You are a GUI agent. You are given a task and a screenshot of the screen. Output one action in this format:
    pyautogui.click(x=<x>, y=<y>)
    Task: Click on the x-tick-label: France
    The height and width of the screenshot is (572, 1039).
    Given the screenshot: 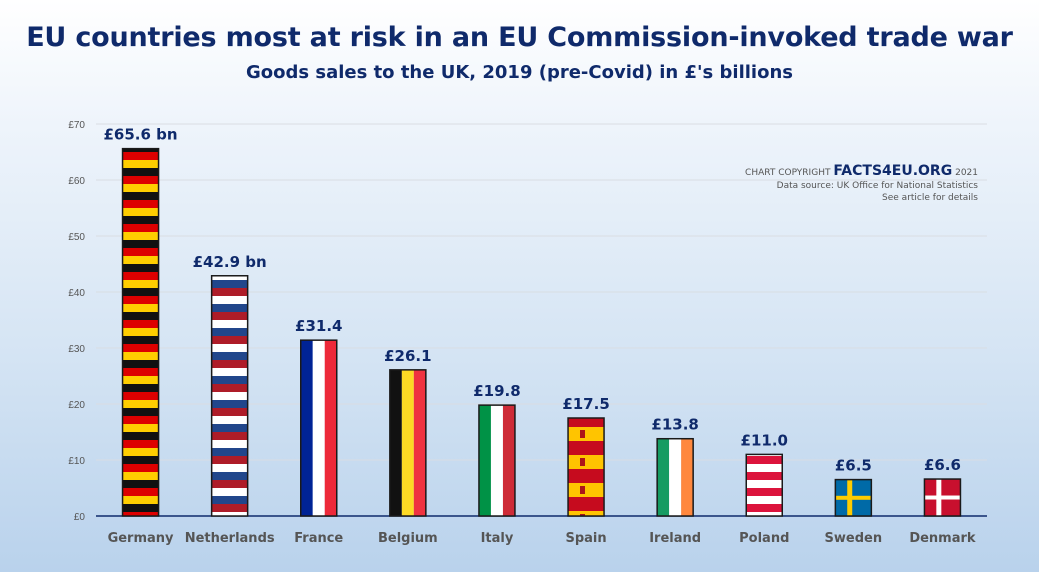 What is the action you would take?
    pyautogui.click(x=318, y=538)
    